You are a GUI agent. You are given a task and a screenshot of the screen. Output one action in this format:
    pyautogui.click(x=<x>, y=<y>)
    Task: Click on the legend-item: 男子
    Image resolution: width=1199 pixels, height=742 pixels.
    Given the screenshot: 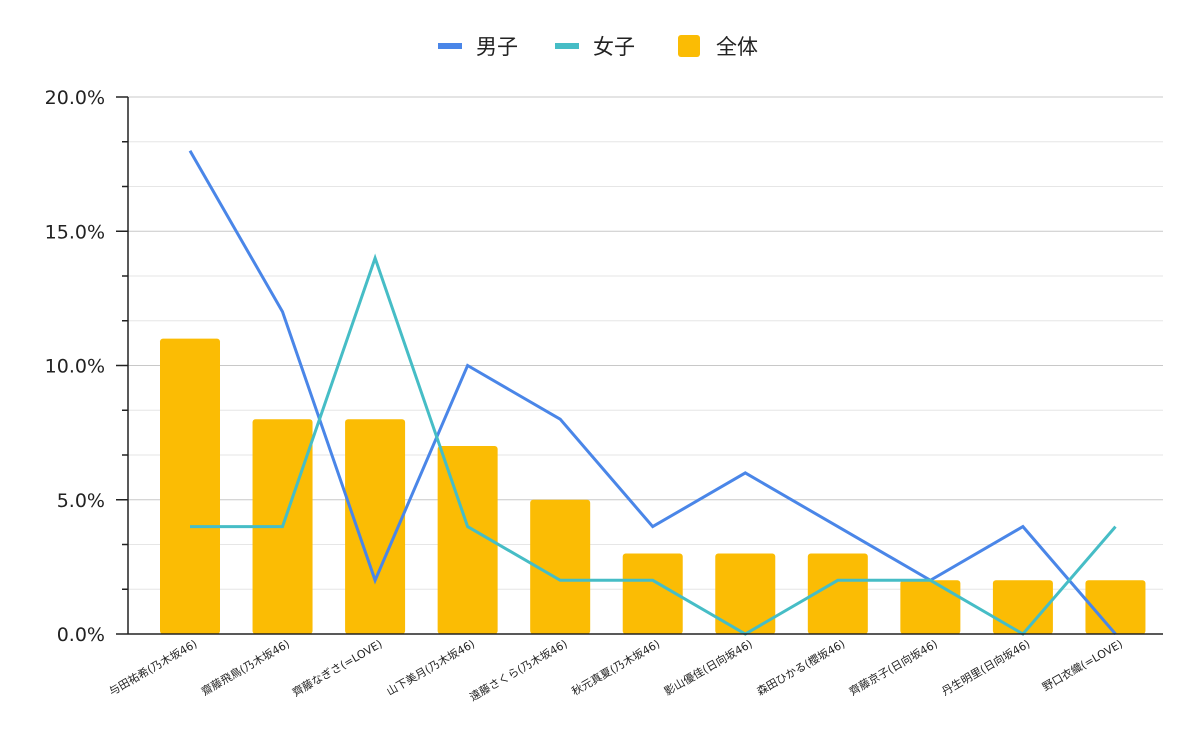 What is the action you would take?
    pyautogui.click(x=478, y=47)
    